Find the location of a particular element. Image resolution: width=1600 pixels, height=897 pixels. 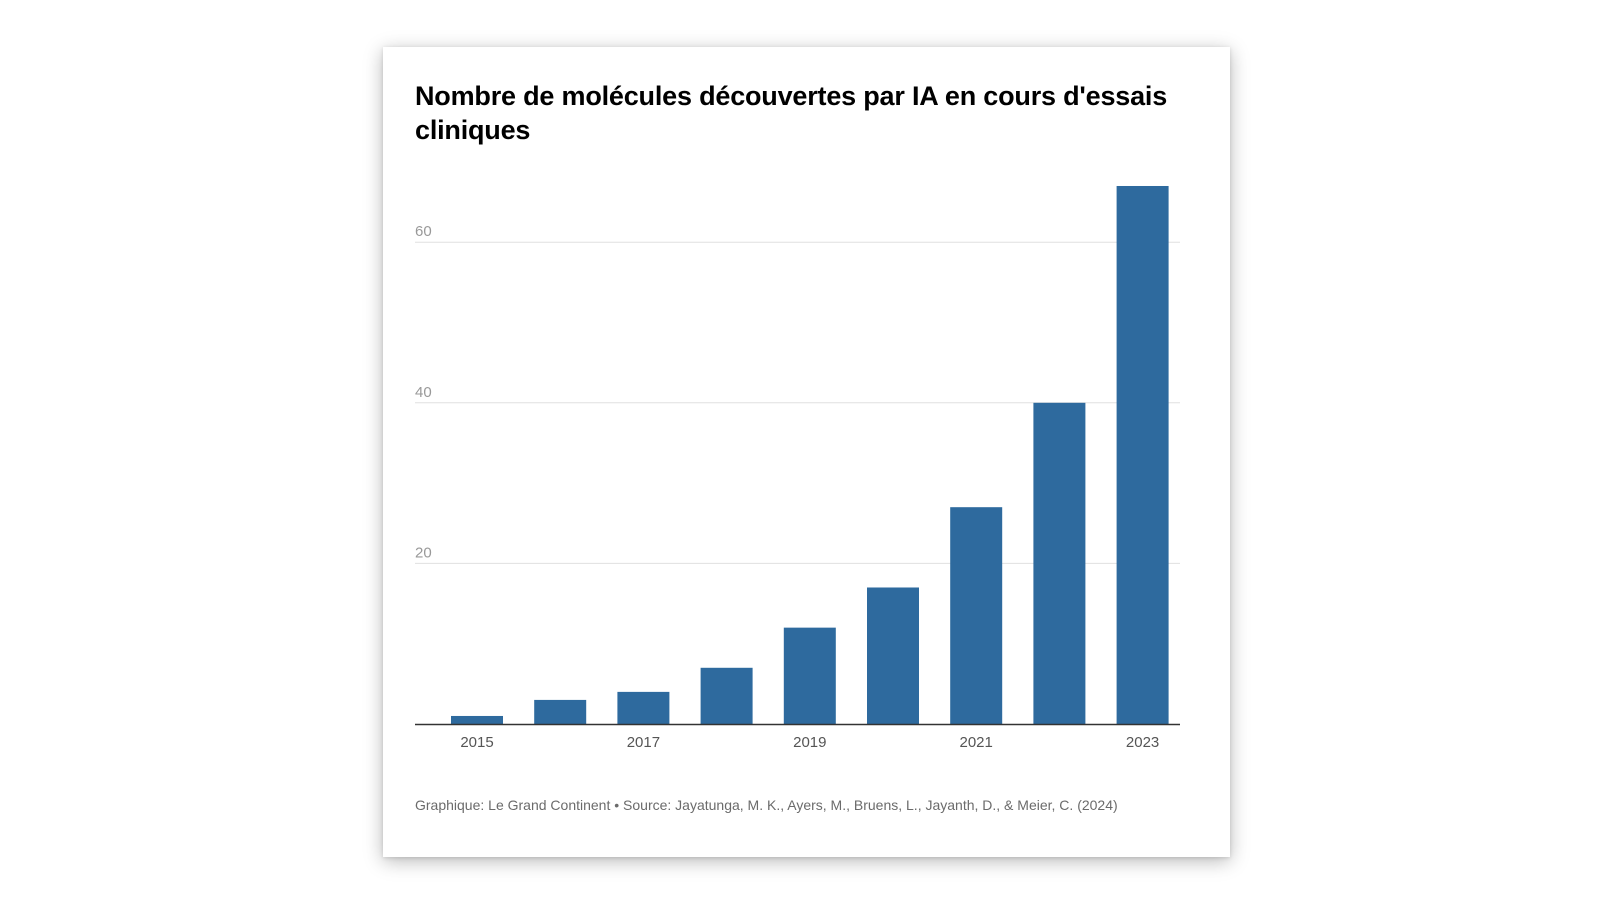

x-tick-label-2019: 2019 is located at coordinates (809, 742).